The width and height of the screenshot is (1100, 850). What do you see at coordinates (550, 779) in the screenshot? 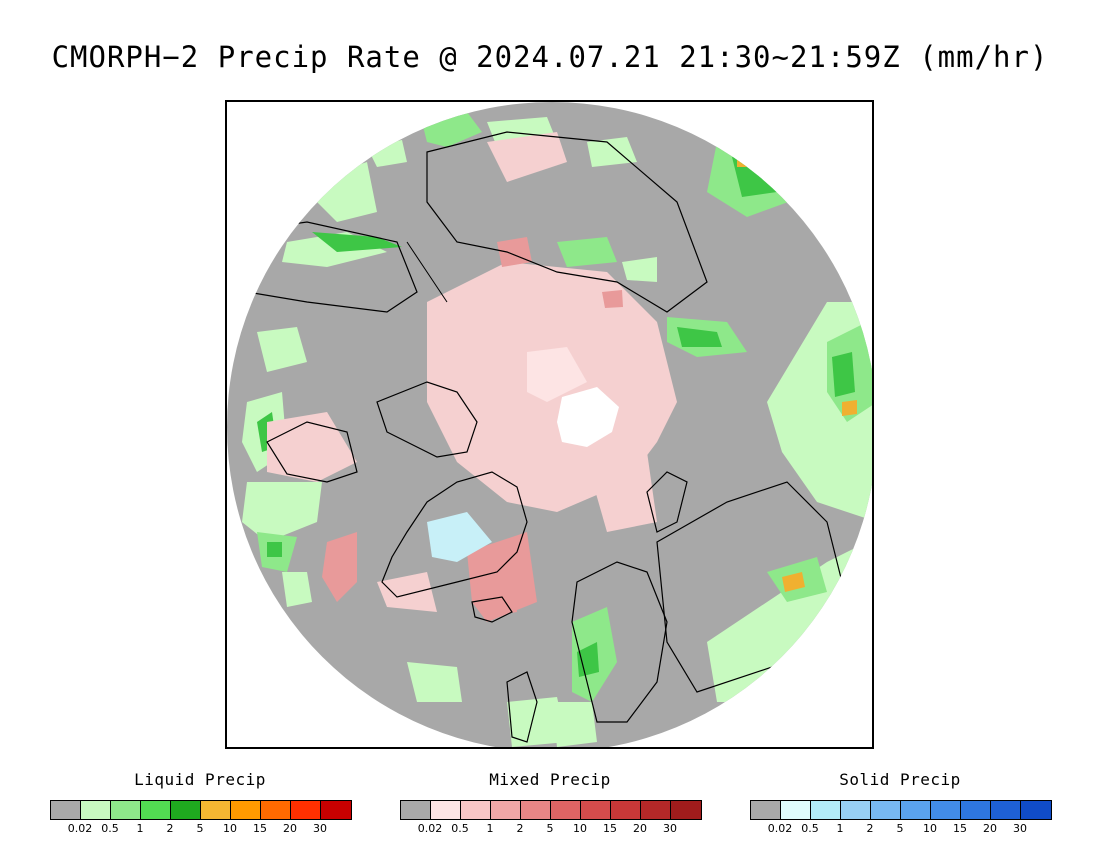
I see `mixed-legend-title: Mixed Precip` at bounding box center [550, 779].